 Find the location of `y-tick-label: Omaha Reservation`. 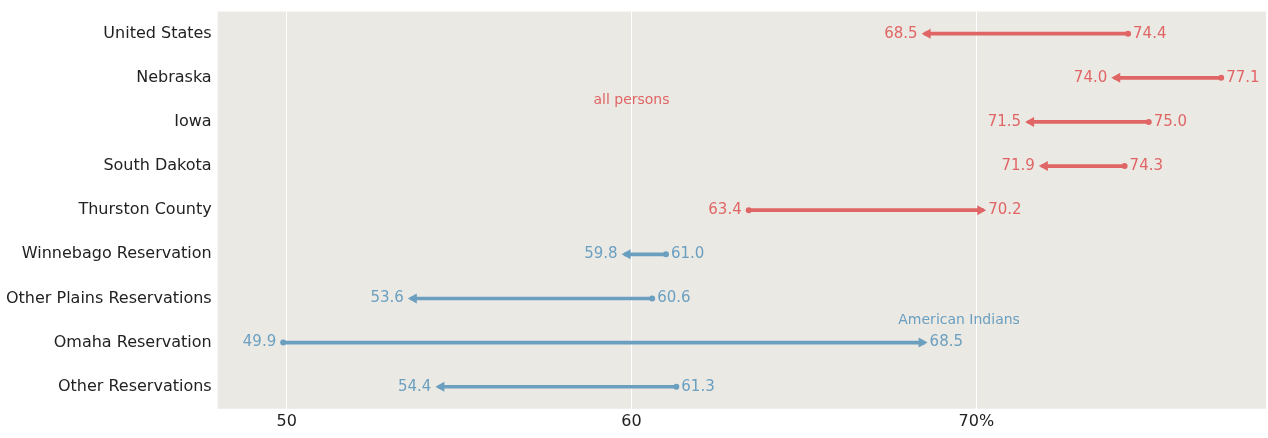

y-tick-label: Omaha Reservation is located at coordinates (132, 341).